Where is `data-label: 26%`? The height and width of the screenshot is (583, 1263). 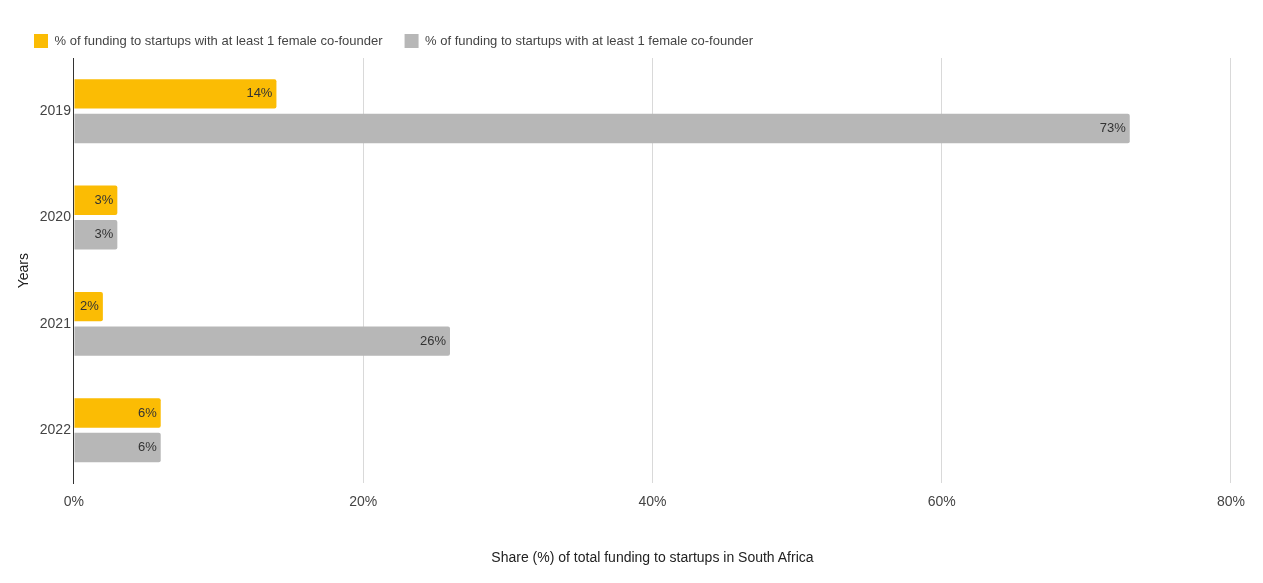
data-label: 26% is located at coordinates (433, 340).